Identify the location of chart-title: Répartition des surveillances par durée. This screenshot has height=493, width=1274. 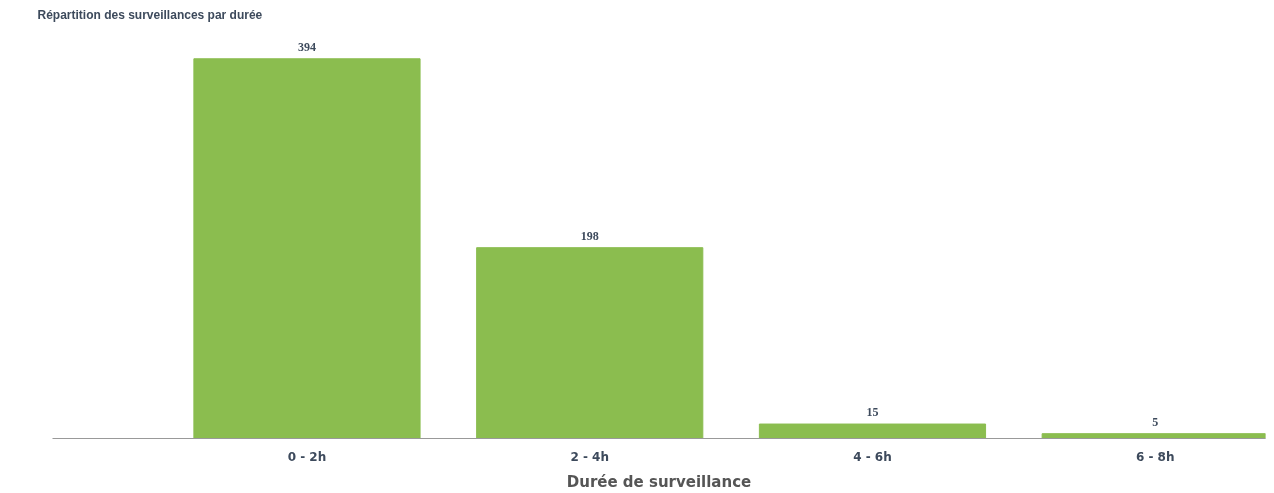
(150, 14).